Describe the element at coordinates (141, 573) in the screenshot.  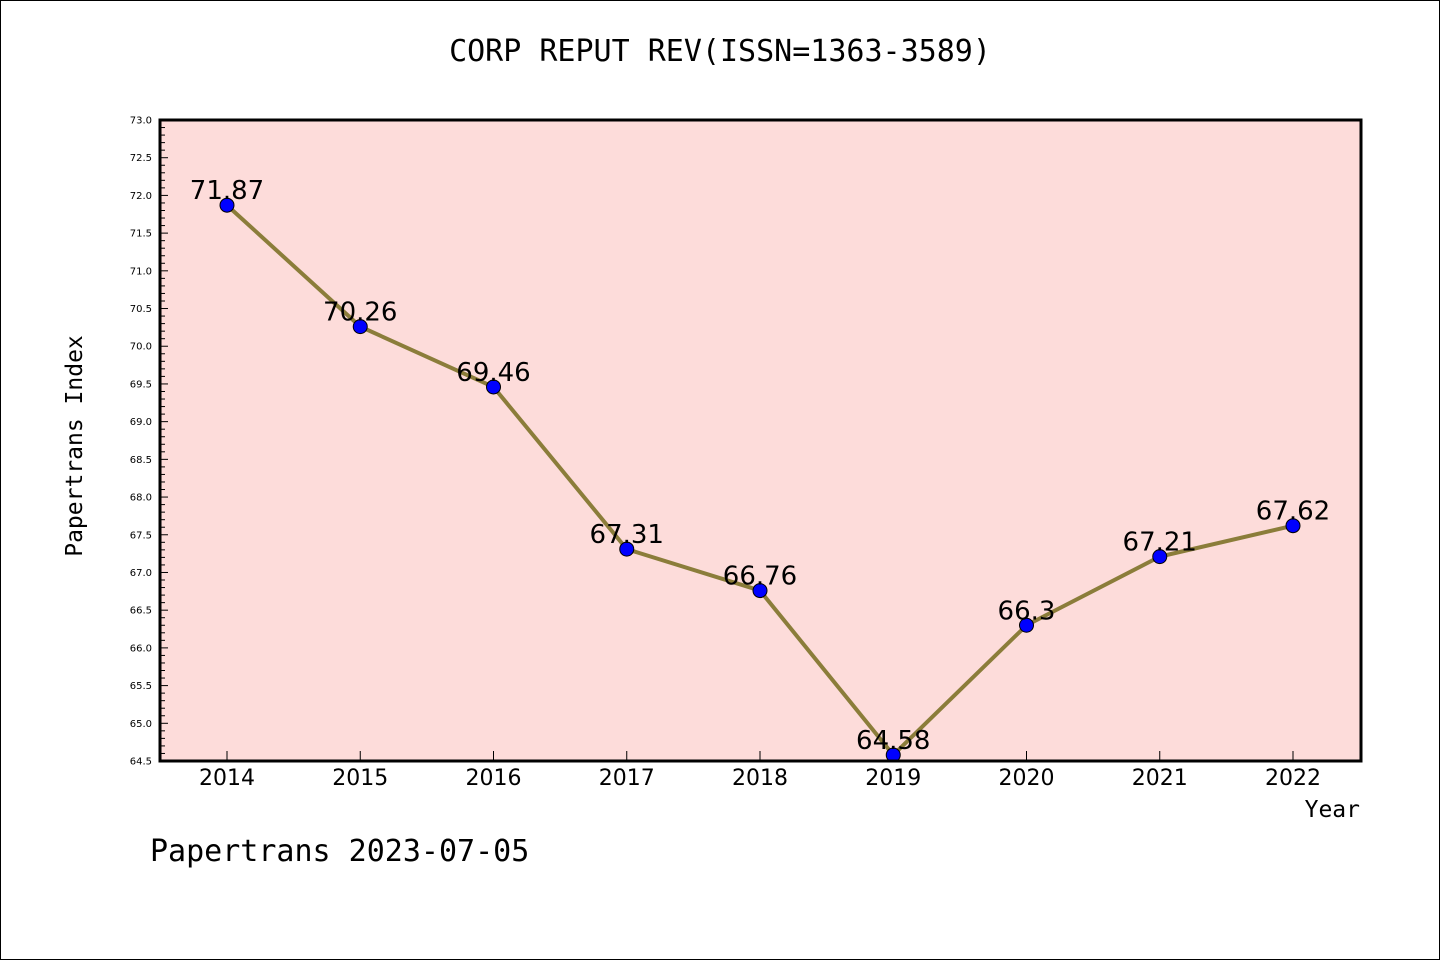
I see `y-tick-label: 67.0` at that location.